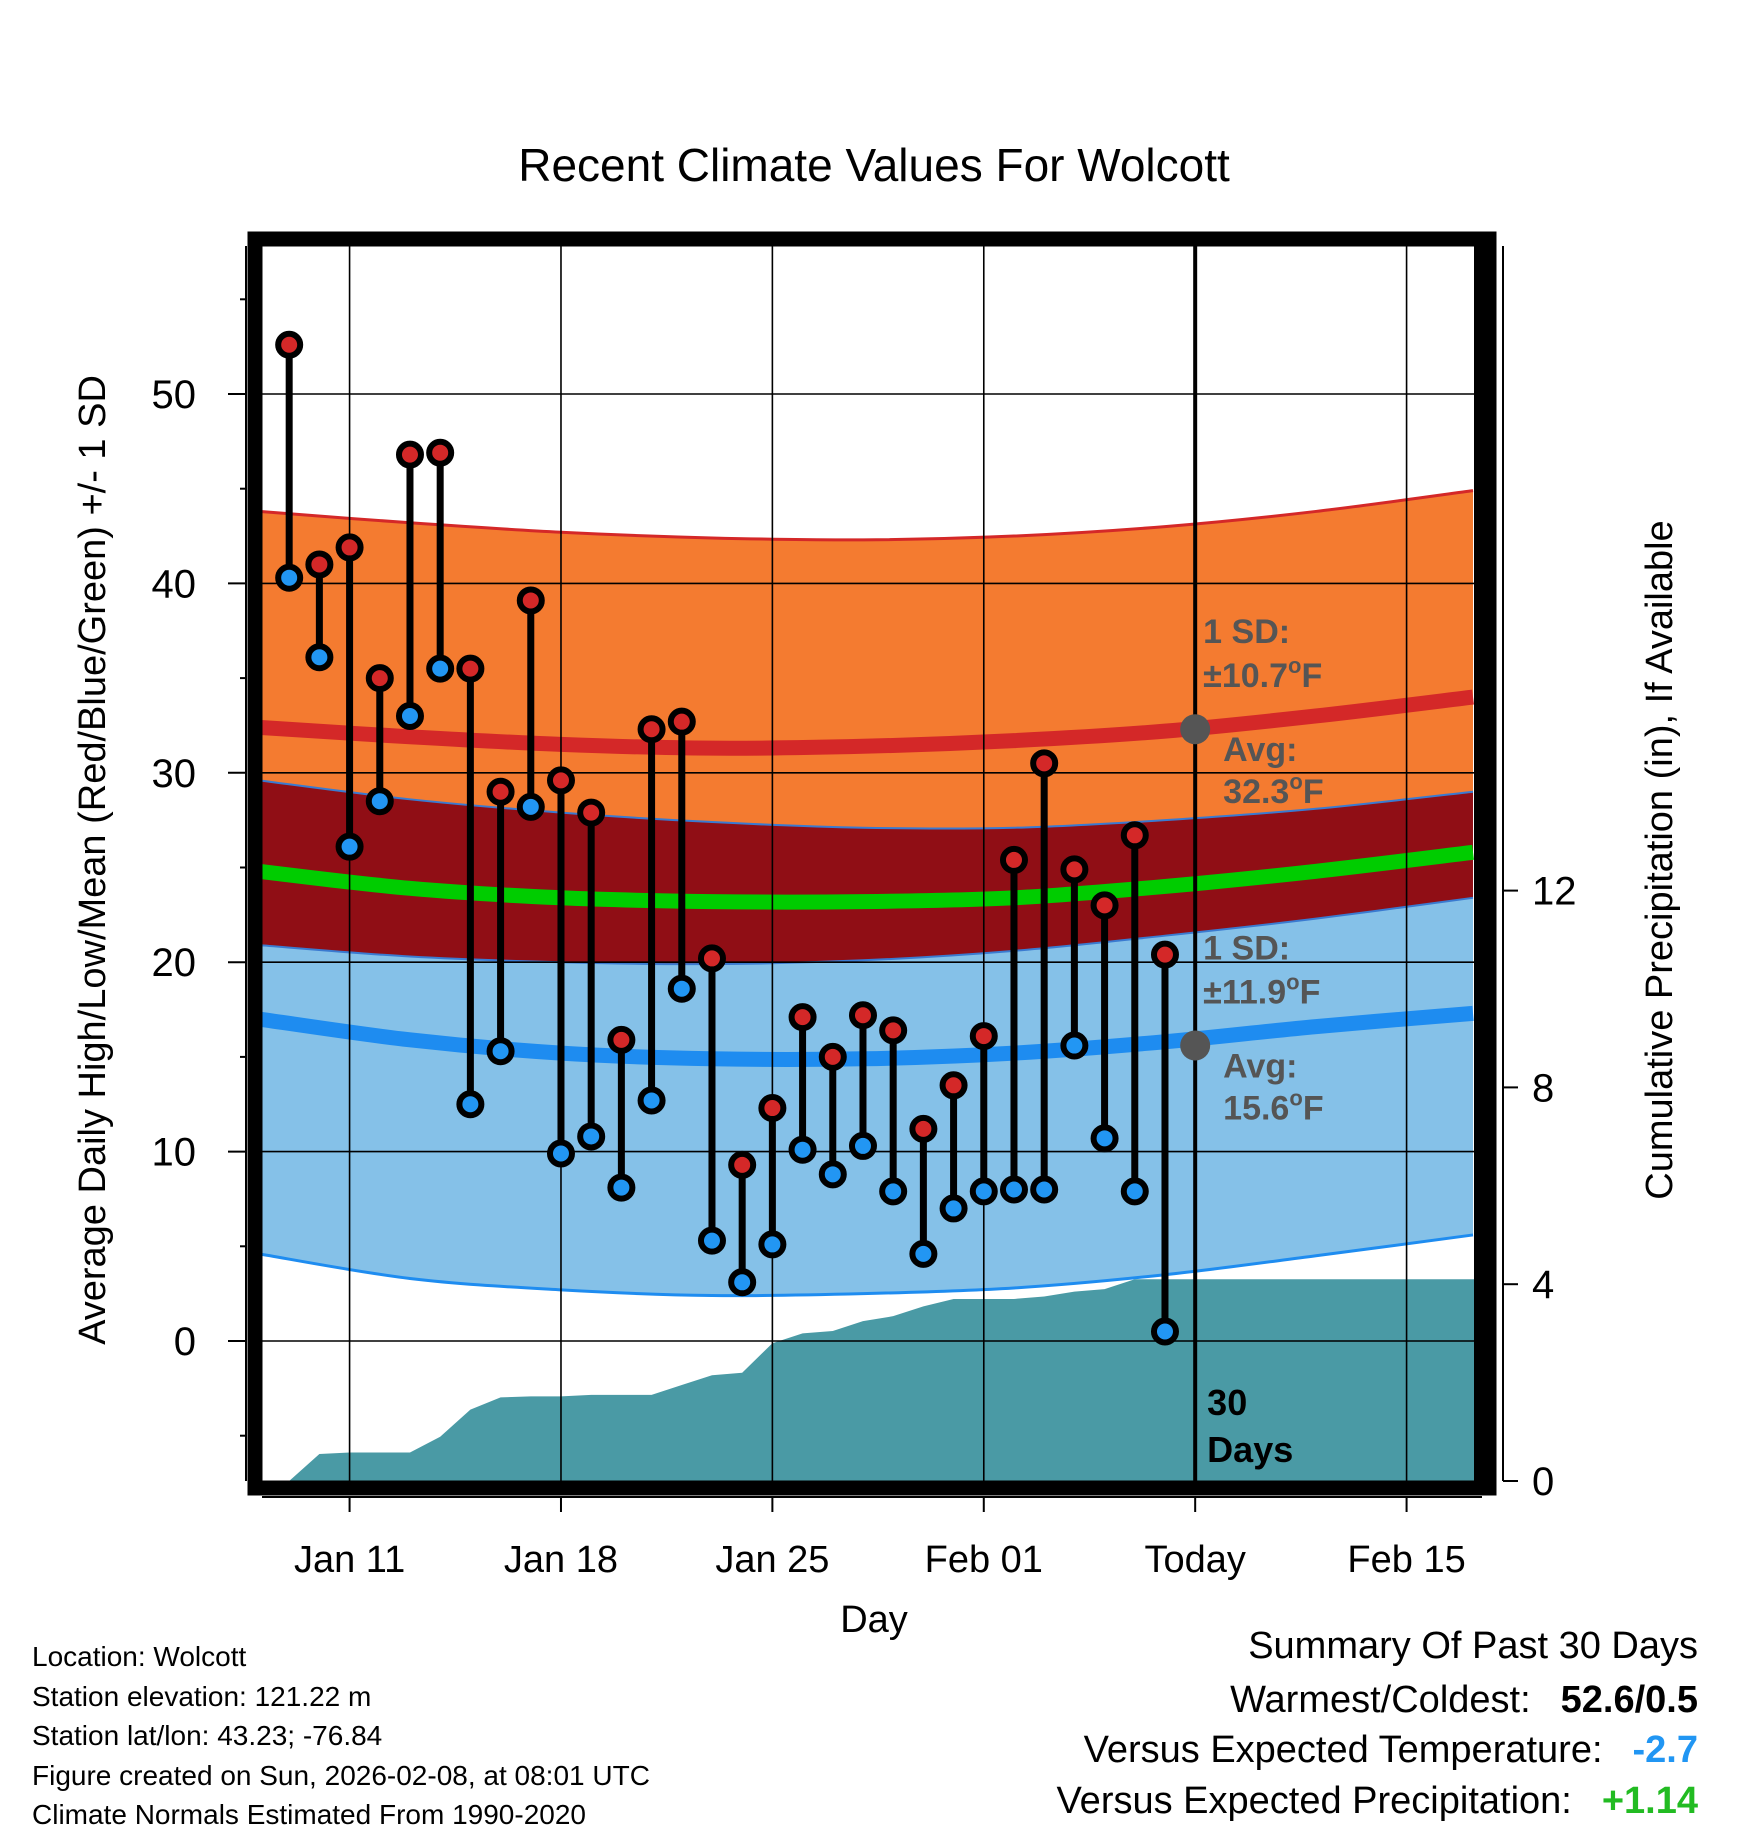  What do you see at coordinates (874, 165) in the screenshot?
I see `chart-title: Recent Climate Values For Wolcott` at bounding box center [874, 165].